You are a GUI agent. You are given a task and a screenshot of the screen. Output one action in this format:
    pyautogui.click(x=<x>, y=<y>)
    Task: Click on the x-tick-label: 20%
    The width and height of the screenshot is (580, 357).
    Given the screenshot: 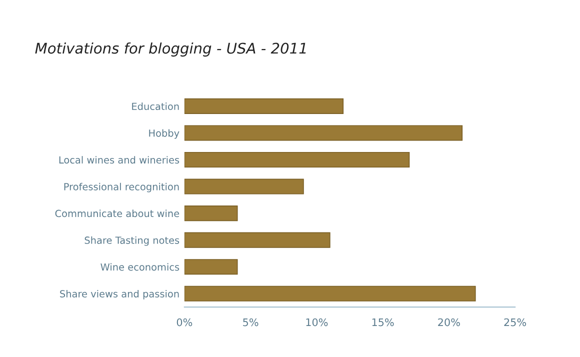 What is the action you would take?
    pyautogui.click(x=449, y=322)
    